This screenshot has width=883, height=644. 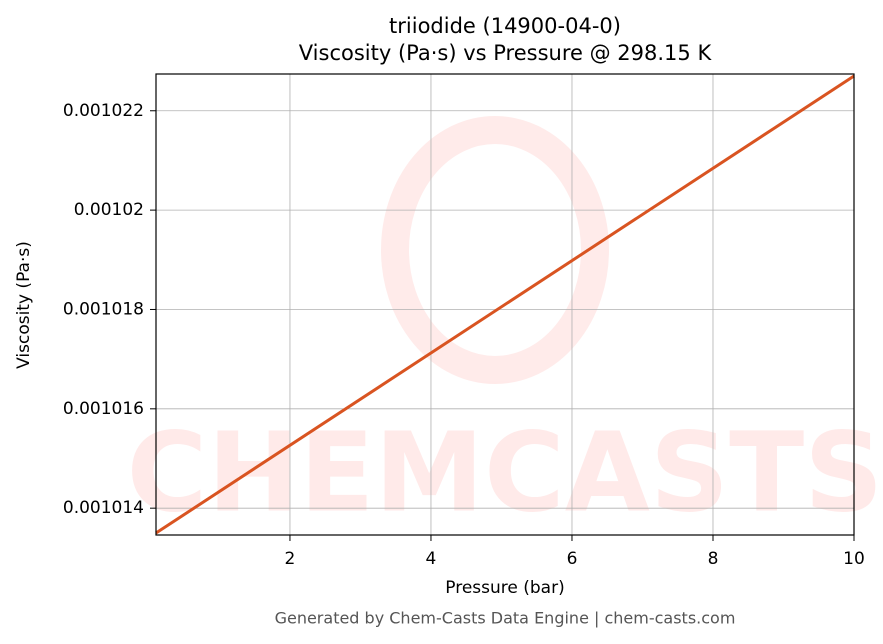 I want to click on y-tick-label: 0.001018, so click(x=103, y=309).